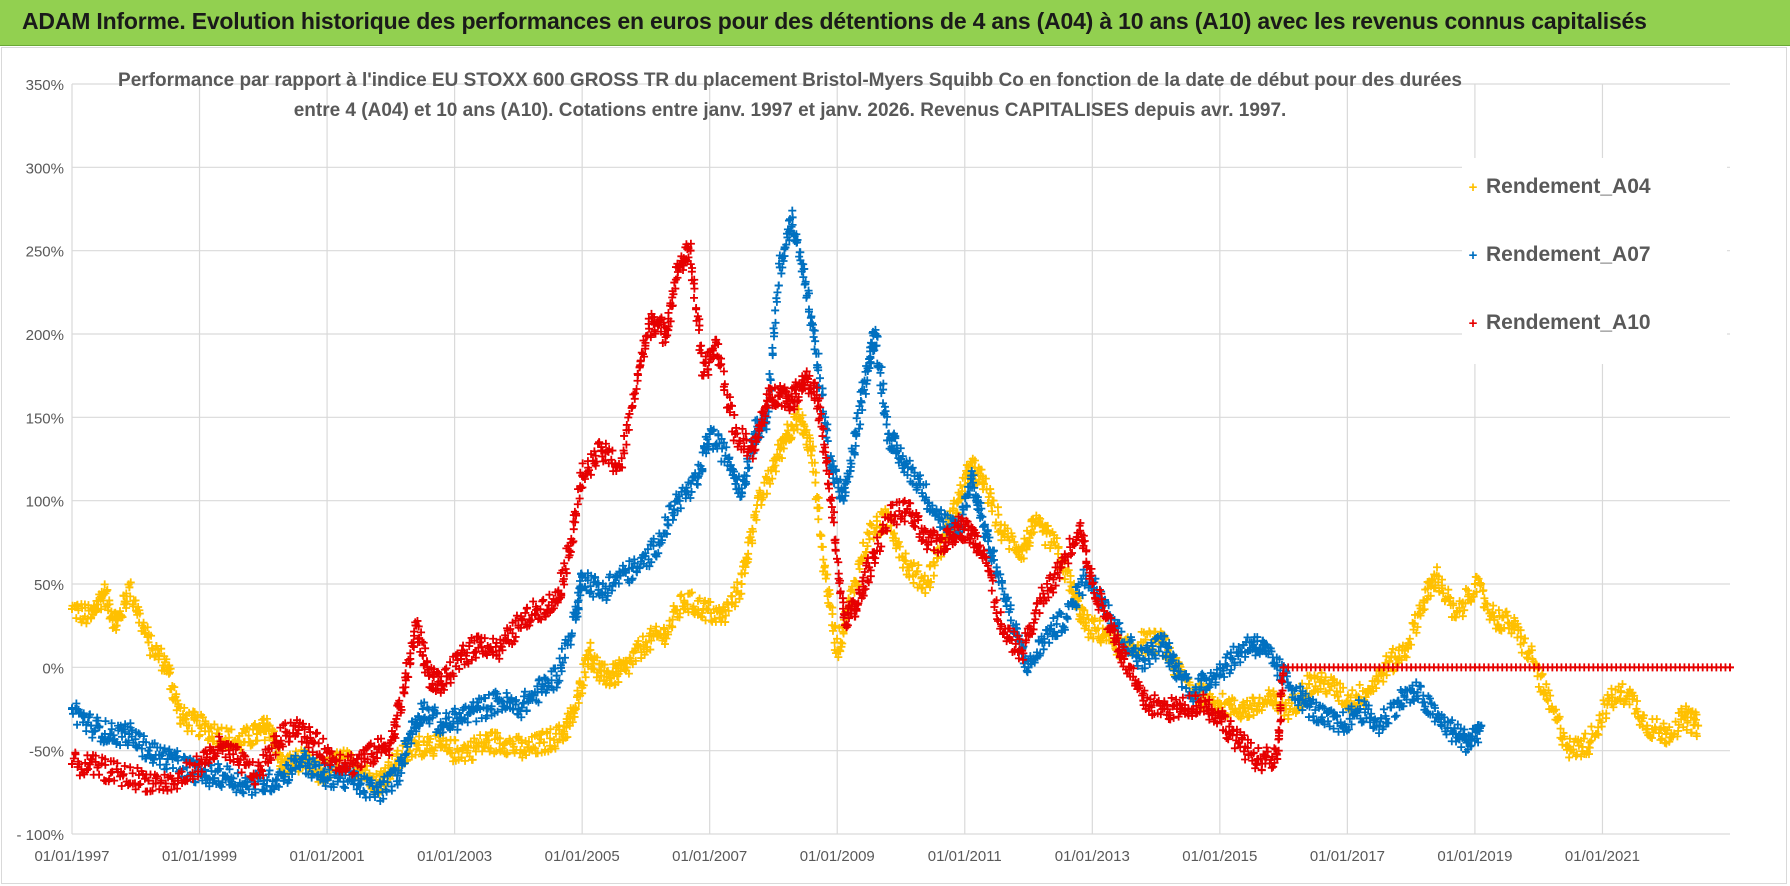 The width and height of the screenshot is (1790, 886). What do you see at coordinates (709, 856) in the screenshot?
I see `x-tick-label: 01/01/2007` at bounding box center [709, 856].